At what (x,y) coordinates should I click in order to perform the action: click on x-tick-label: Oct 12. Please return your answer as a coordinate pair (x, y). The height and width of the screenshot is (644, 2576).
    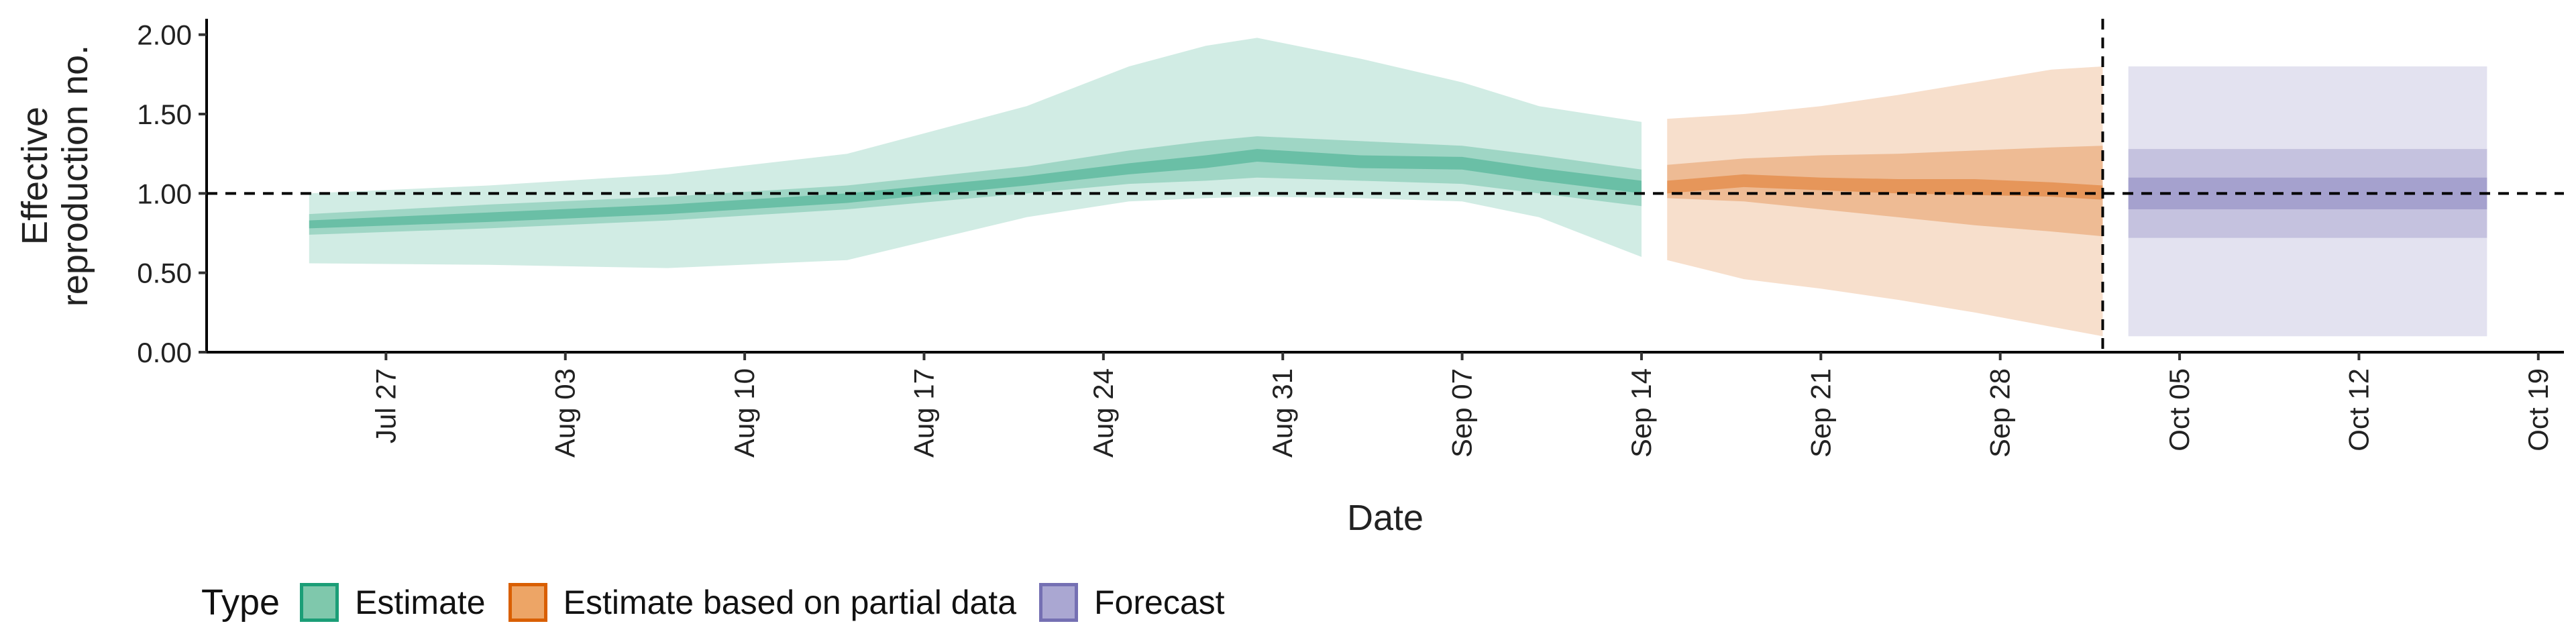
    Looking at the image, I should click on (2358, 409).